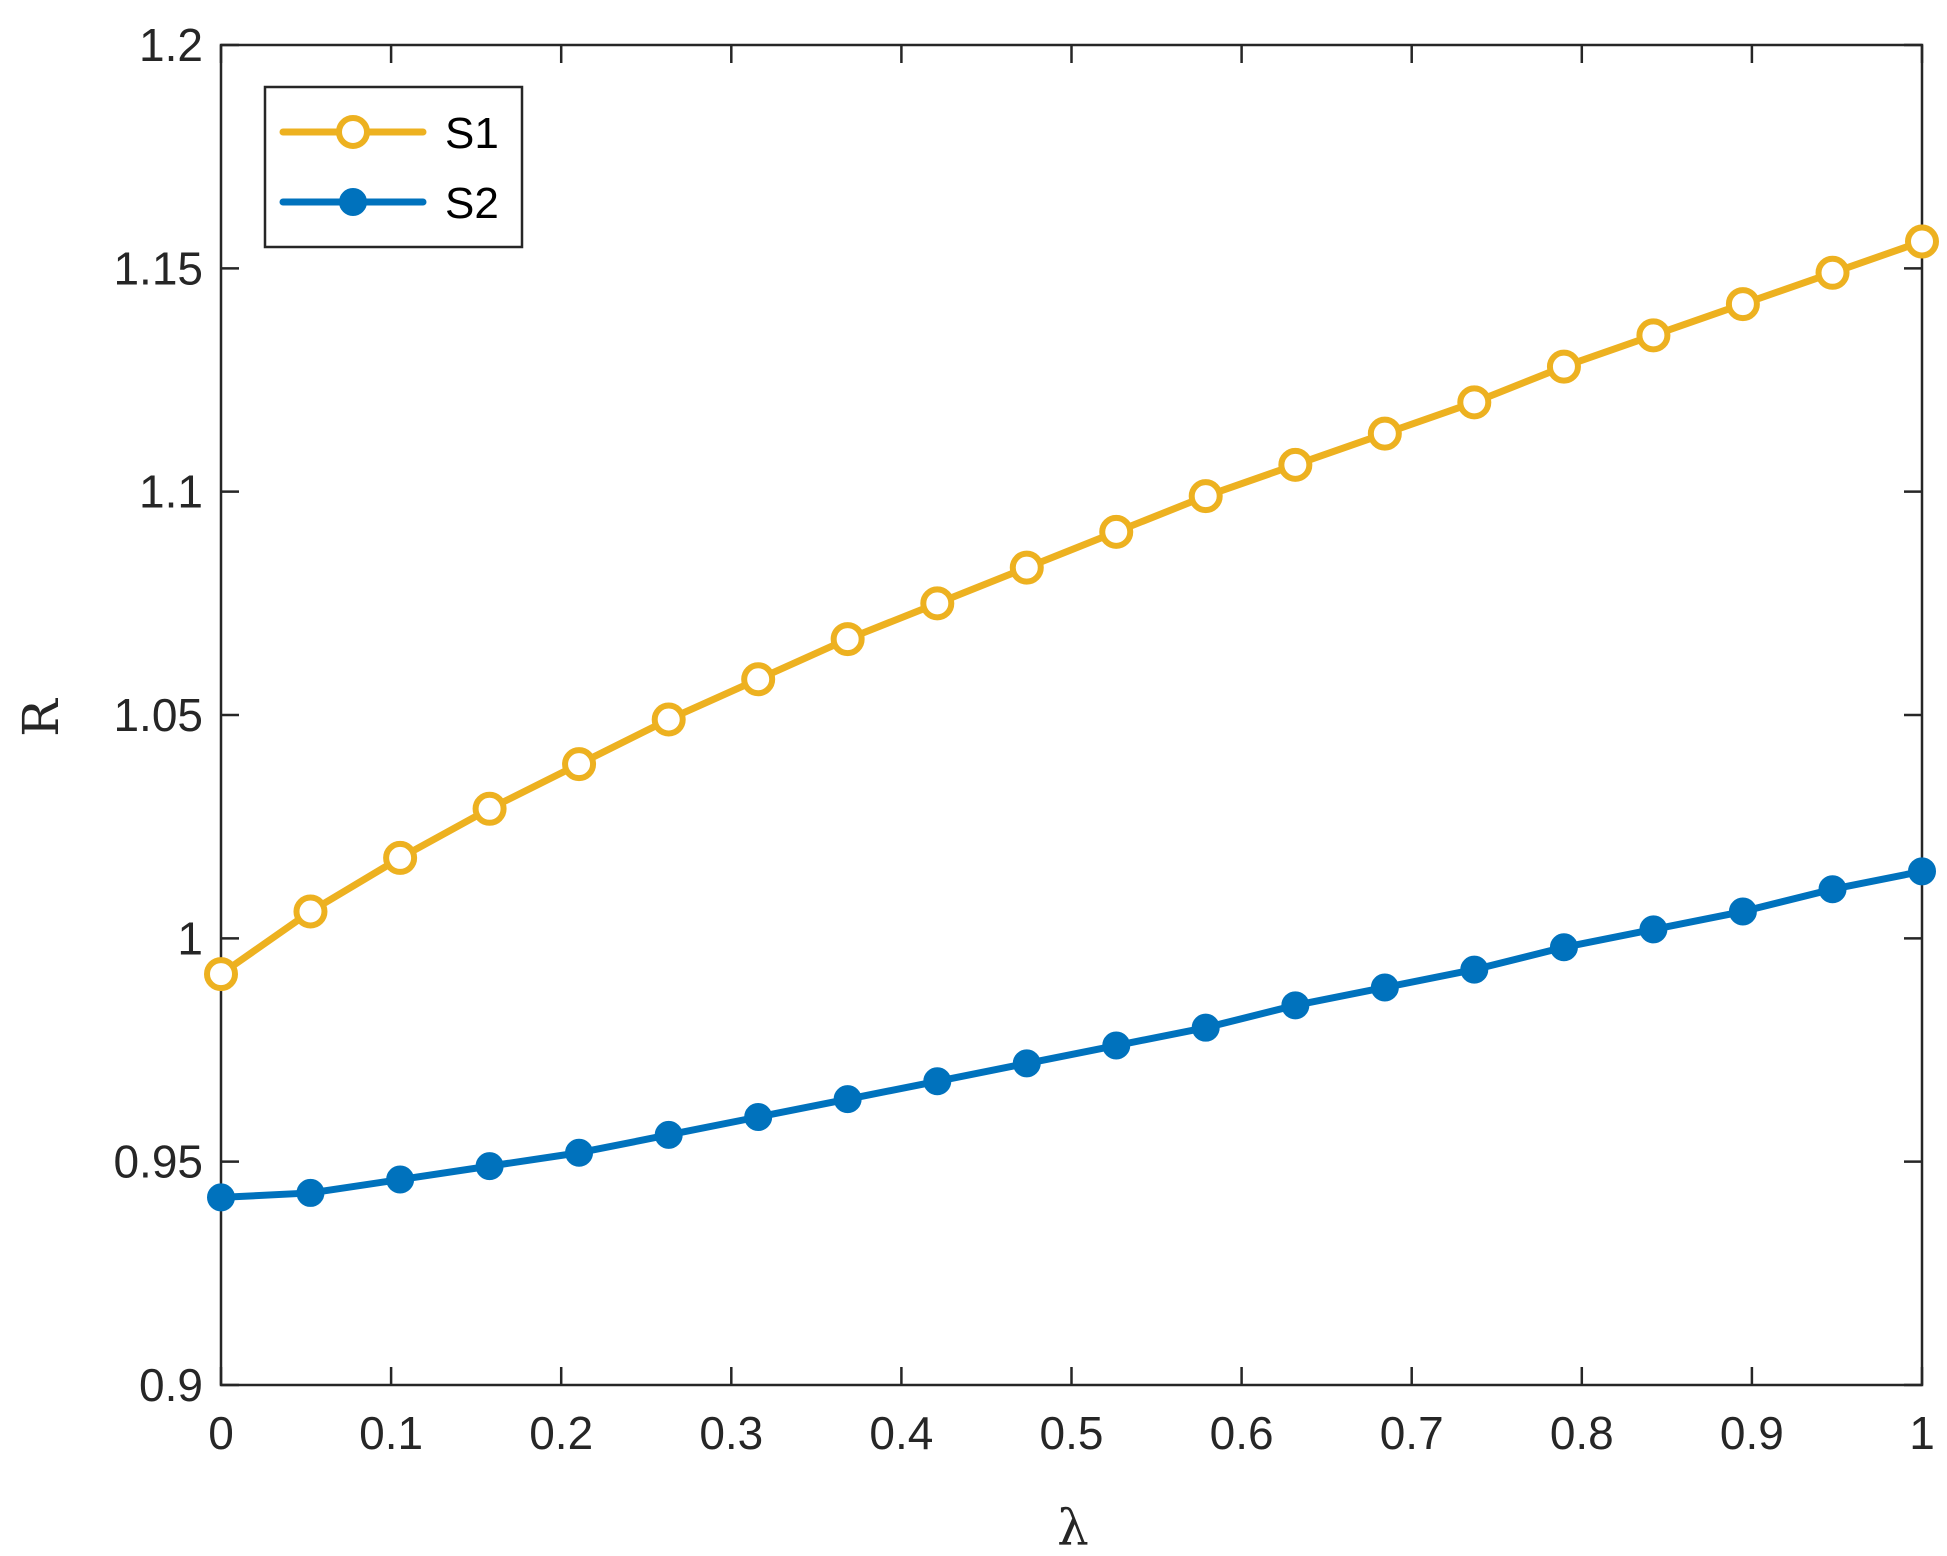 The height and width of the screenshot is (1556, 1947). What do you see at coordinates (391, 1433) in the screenshot?
I see `x-tick-label: 0.1` at bounding box center [391, 1433].